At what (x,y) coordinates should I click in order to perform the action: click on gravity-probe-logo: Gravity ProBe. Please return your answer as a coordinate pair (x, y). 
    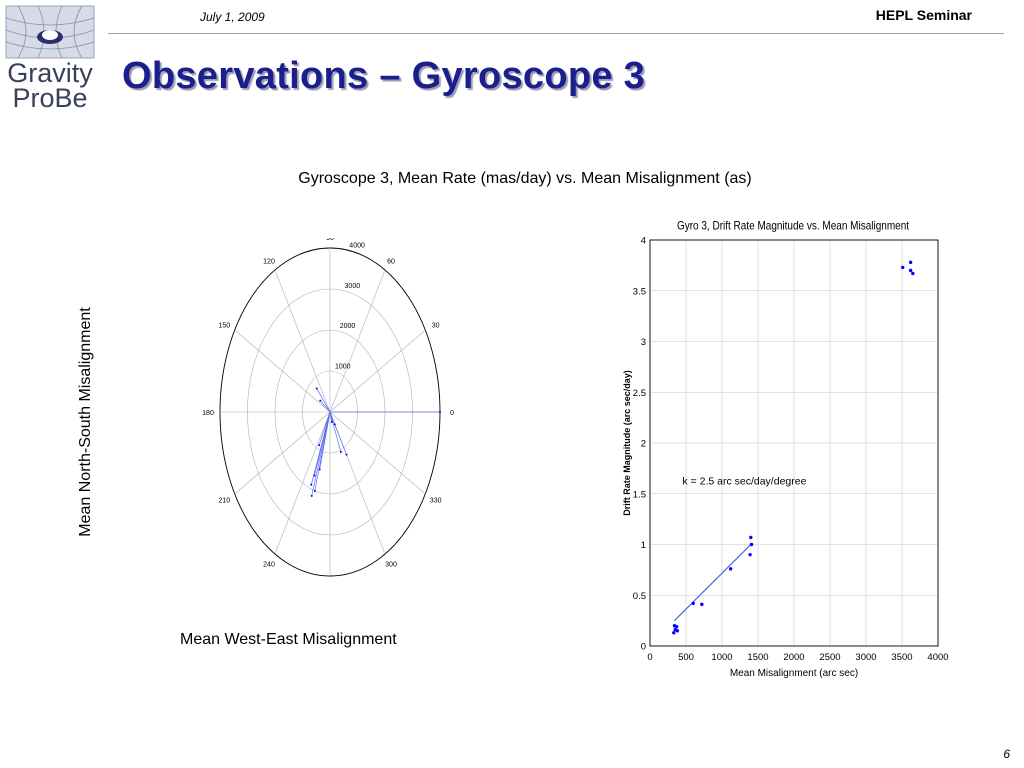
    Looking at the image, I should click on (50, 58).